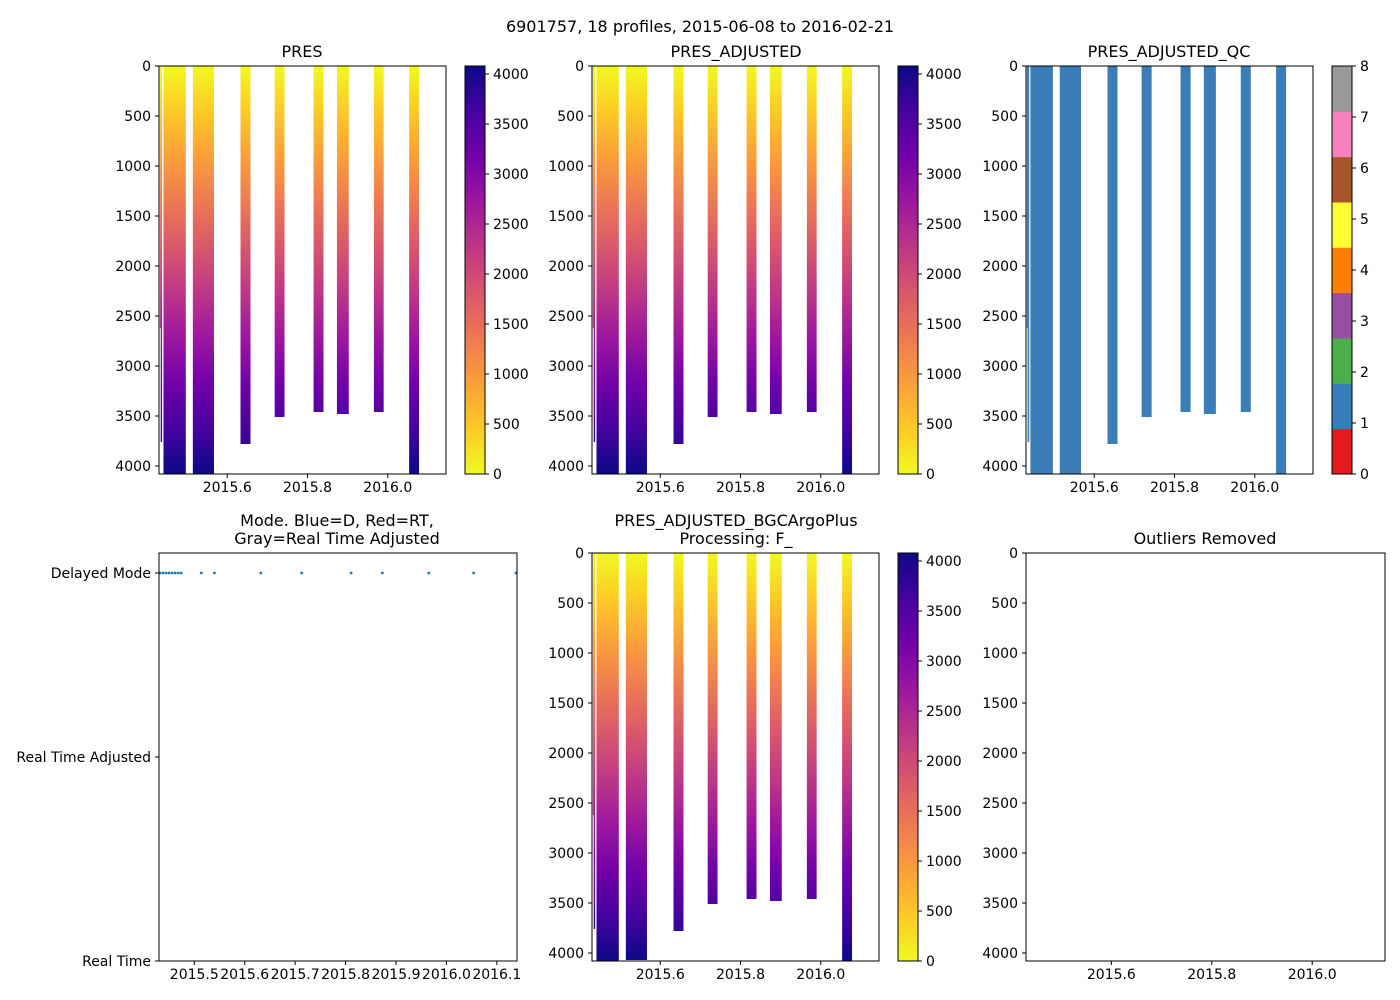 The image size is (1400, 1000). Describe the element at coordinates (137, 117) in the screenshot. I see `panel-pres-ytick-label: 500` at that location.